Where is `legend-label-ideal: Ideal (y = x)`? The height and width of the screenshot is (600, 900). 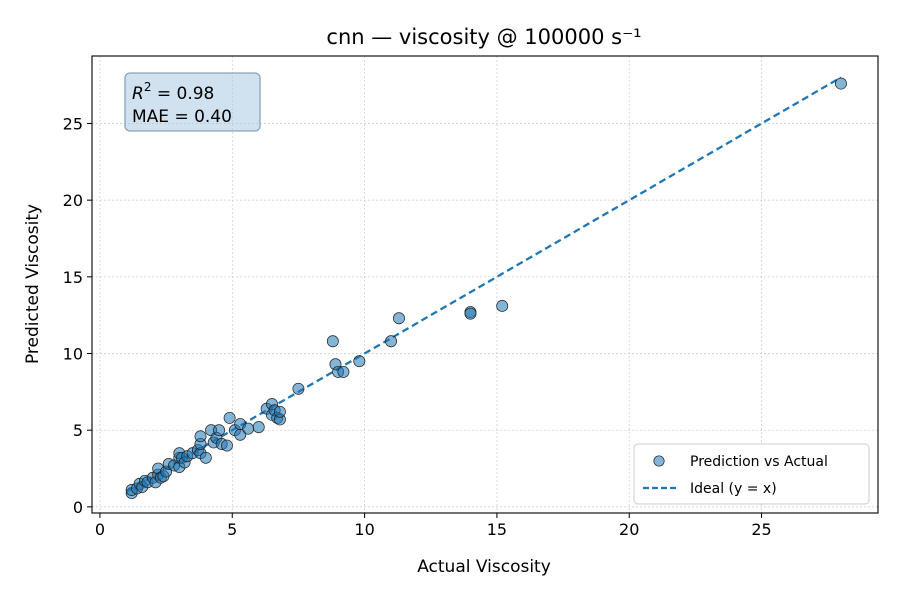
legend-label-ideal: Ideal (y = x) is located at coordinates (733, 489).